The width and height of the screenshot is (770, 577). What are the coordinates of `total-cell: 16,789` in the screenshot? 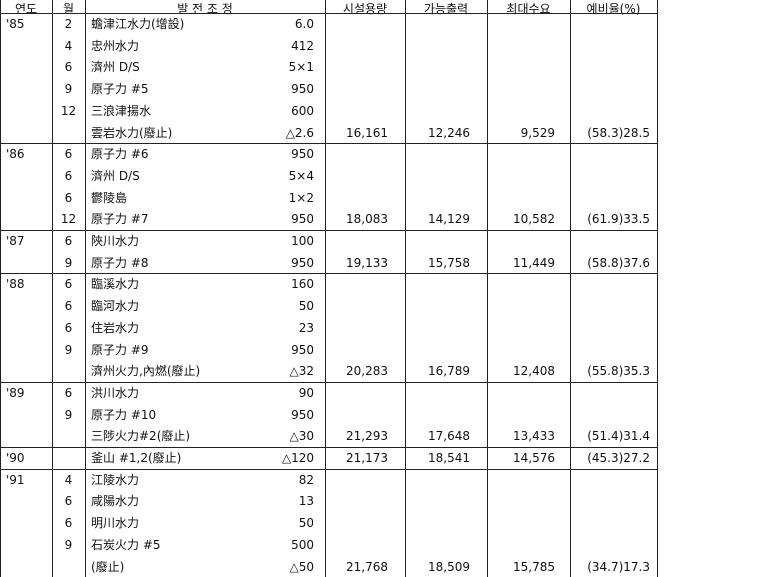 It's located at (449, 371).